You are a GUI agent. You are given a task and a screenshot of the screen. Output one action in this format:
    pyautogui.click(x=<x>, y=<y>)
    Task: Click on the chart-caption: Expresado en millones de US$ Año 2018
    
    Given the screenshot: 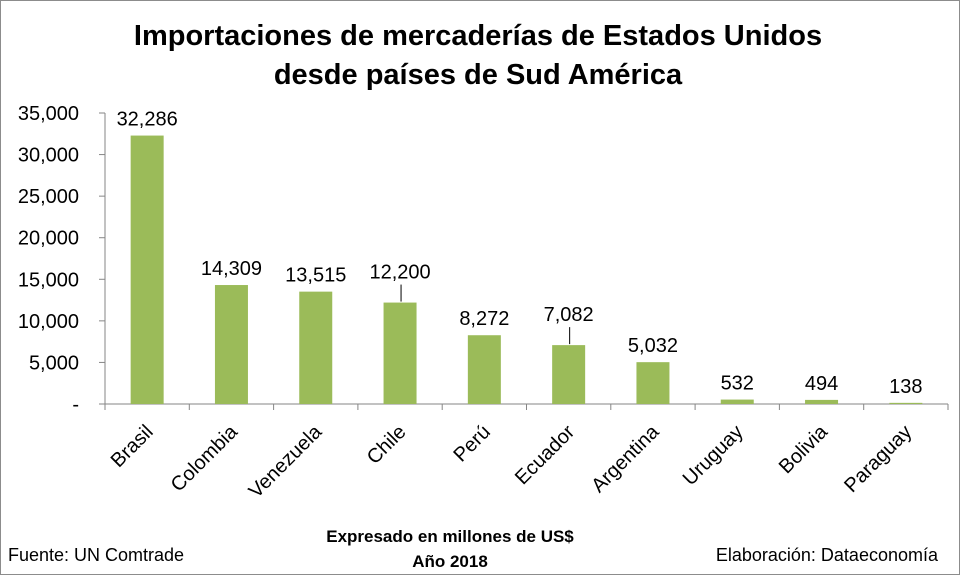 What is the action you would take?
    pyautogui.click(x=450, y=549)
    